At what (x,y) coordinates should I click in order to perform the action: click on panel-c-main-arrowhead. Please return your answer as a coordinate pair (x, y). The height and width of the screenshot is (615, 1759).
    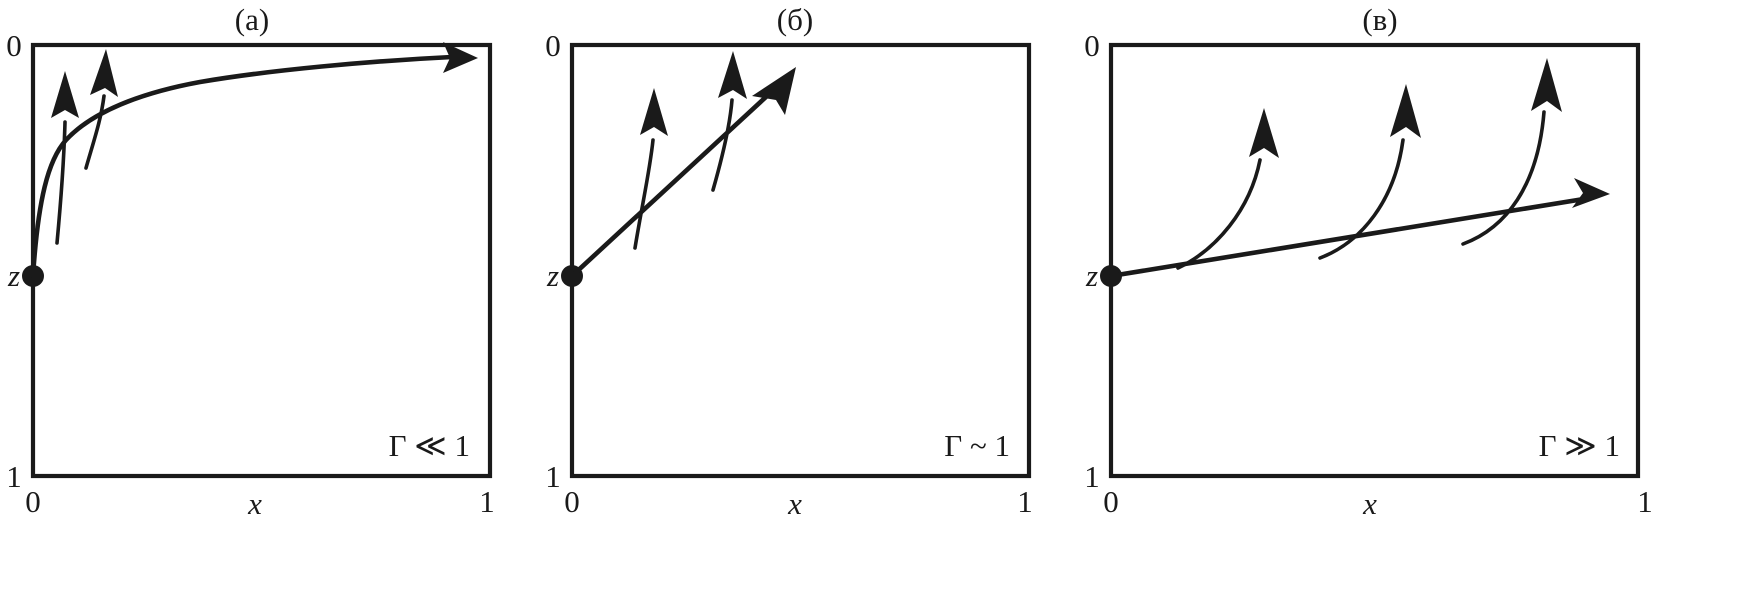
    Looking at the image, I should click on (1591, 193).